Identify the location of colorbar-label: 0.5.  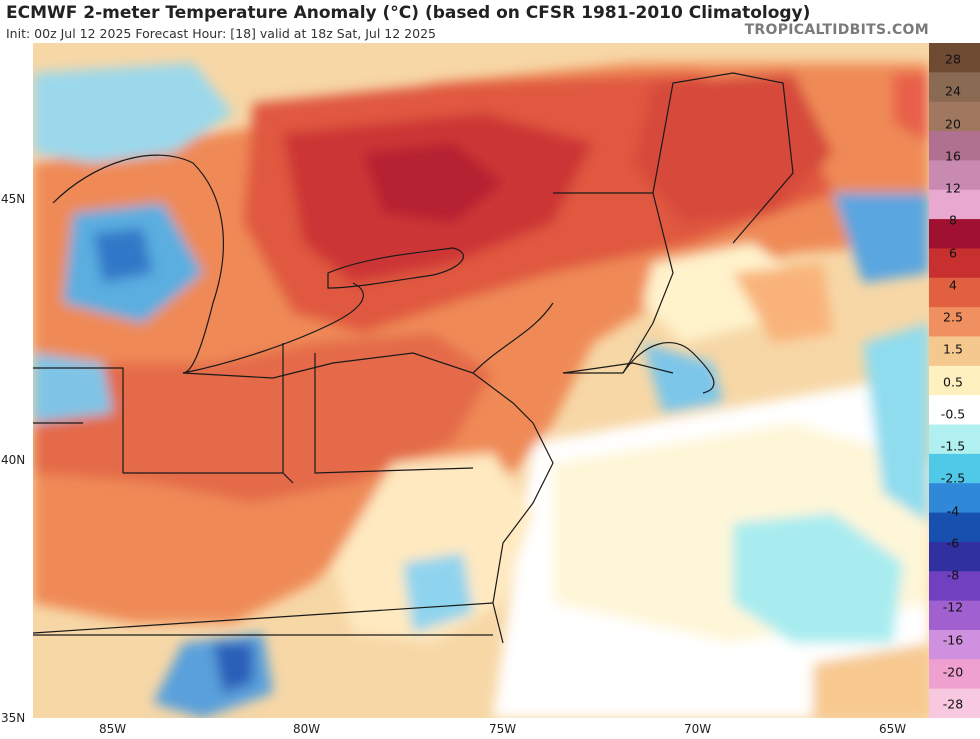
(953, 381).